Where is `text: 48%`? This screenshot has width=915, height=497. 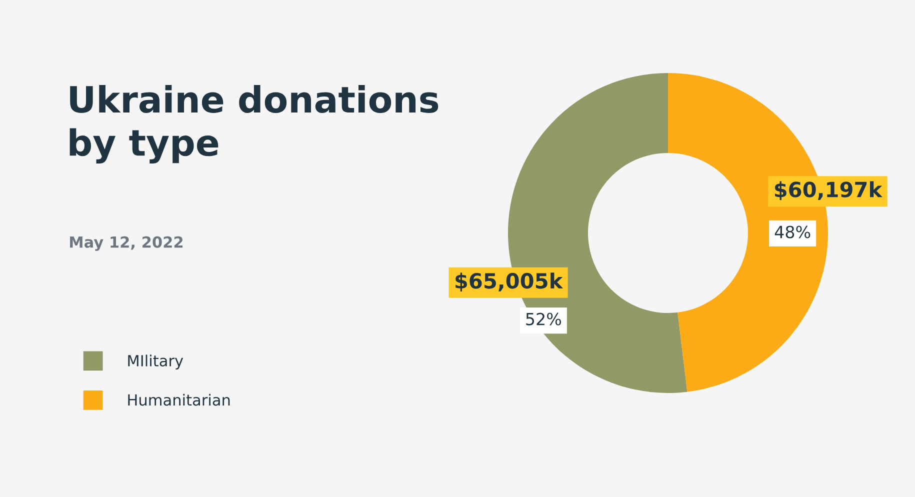 text: 48% is located at coordinates (792, 232).